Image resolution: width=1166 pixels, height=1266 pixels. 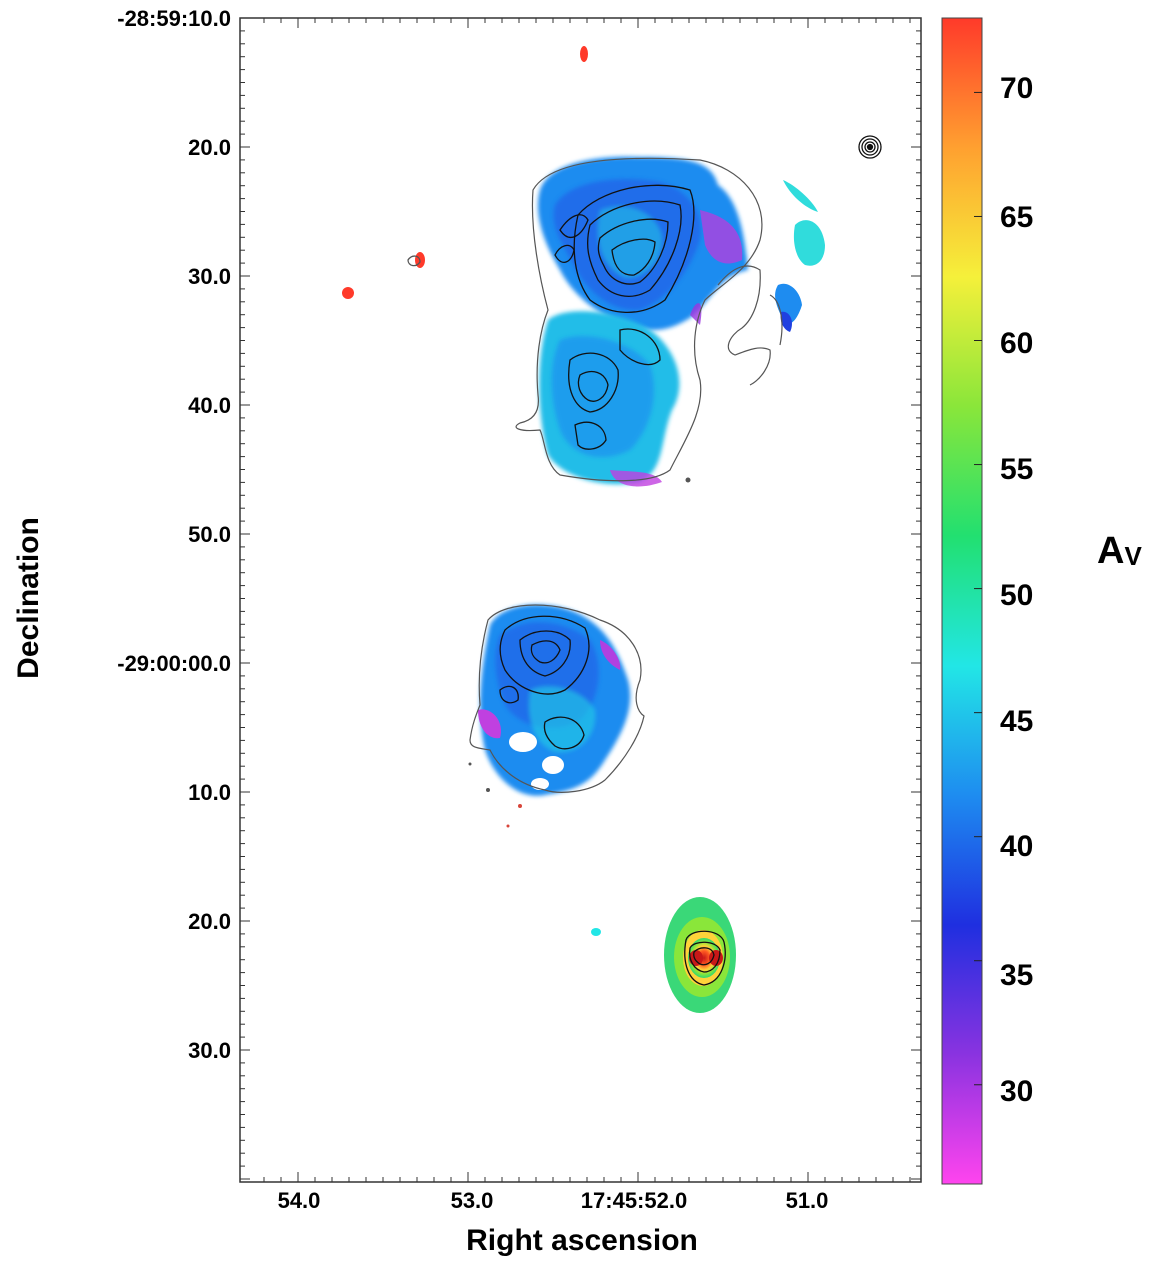 I want to click on east-blobs, so click(x=800, y=256).